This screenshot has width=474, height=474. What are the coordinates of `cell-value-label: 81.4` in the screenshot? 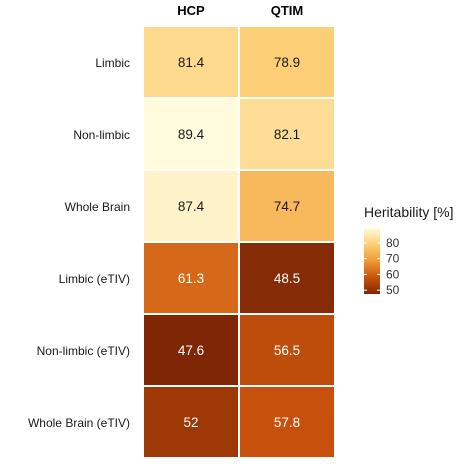 It's located at (191, 62).